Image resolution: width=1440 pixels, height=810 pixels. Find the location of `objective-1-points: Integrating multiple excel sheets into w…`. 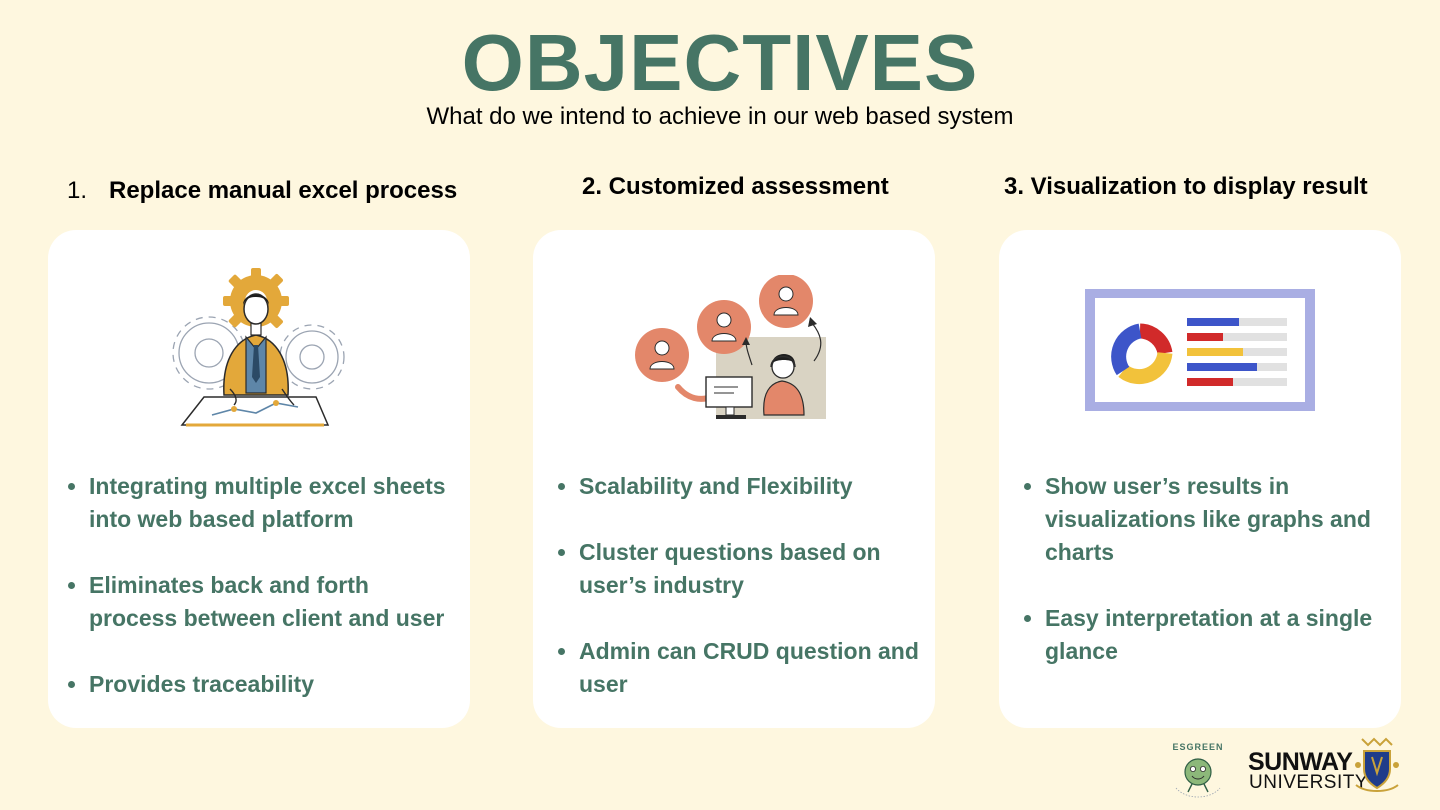

objective-1-points: Integrating multiple excel sheets into w… is located at coordinates (265, 602).